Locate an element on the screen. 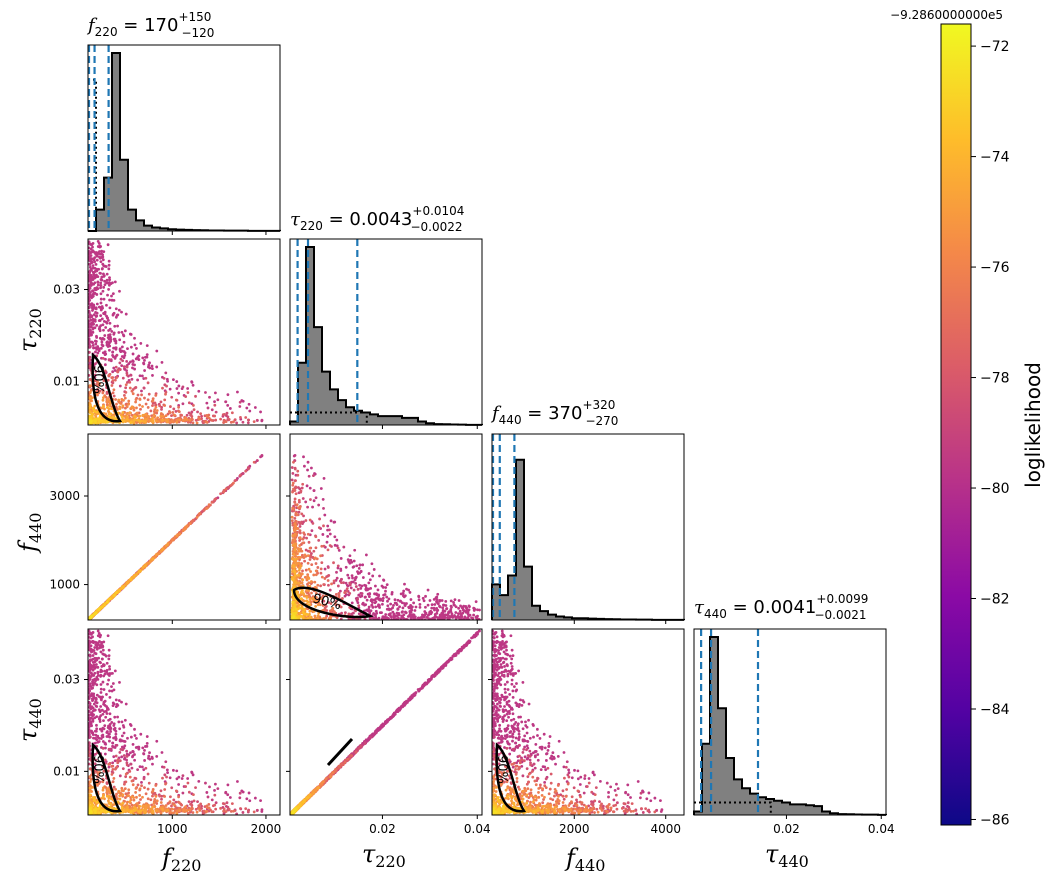 This screenshot has width=1054, height=881. histogram-tau440 is located at coordinates (790, 722).